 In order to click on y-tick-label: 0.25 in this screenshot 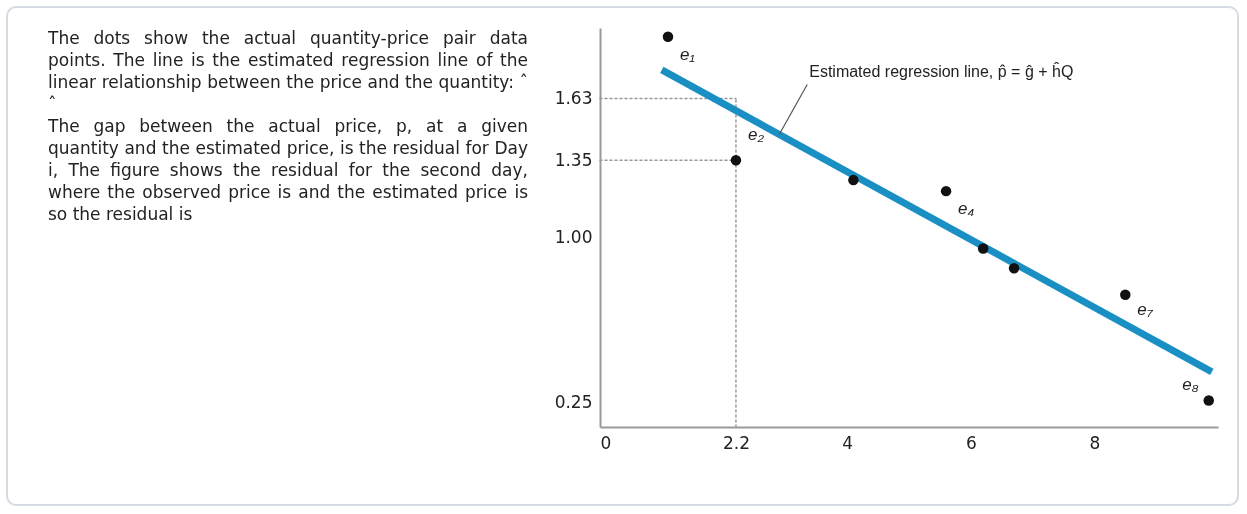, I will do `click(573, 402)`.